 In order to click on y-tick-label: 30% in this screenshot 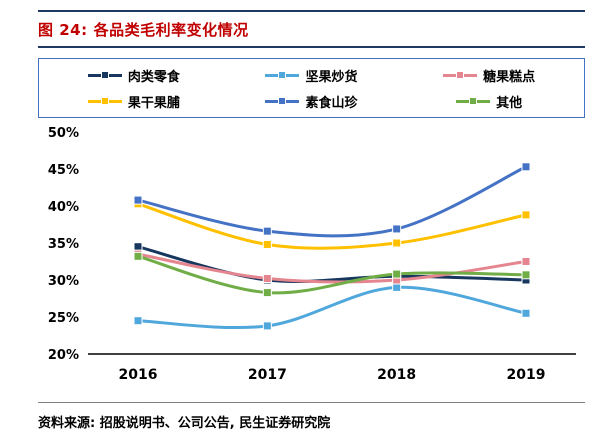, I will do `click(63, 281)`.